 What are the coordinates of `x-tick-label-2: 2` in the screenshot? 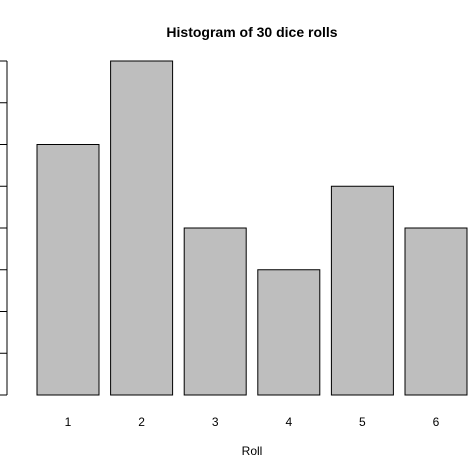 It's located at (141, 422).